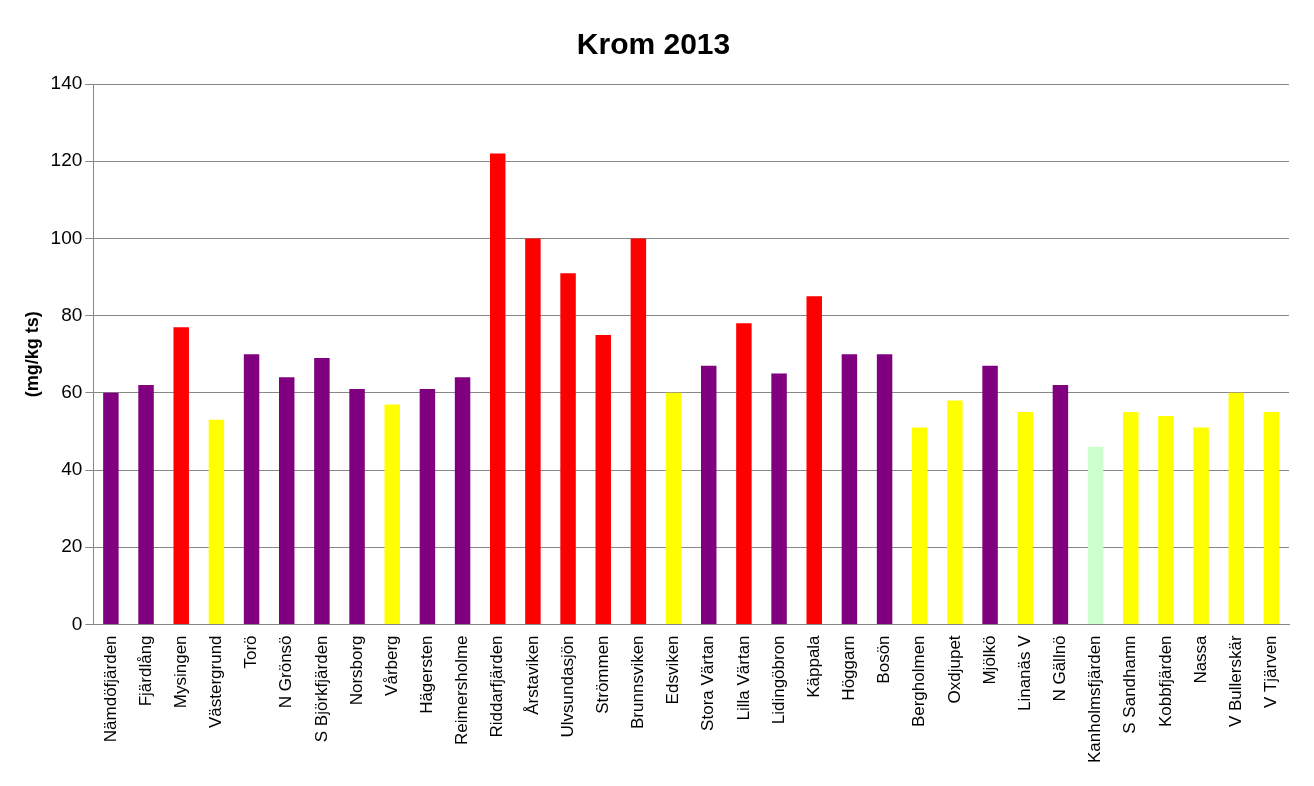  What do you see at coordinates (391, 665) in the screenshot?
I see `x-tick-label: Vårberg` at bounding box center [391, 665].